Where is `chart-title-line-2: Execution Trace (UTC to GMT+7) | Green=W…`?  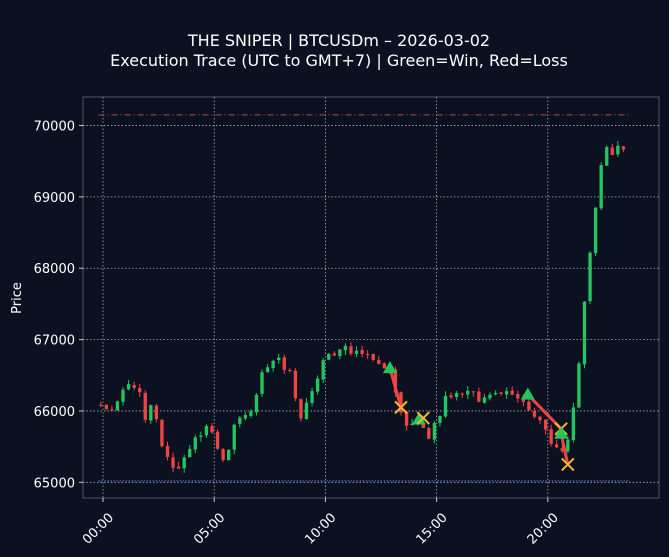
chart-title-line-2: Execution Trace (UTC to GMT+7) | Green=W… is located at coordinates (339, 60).